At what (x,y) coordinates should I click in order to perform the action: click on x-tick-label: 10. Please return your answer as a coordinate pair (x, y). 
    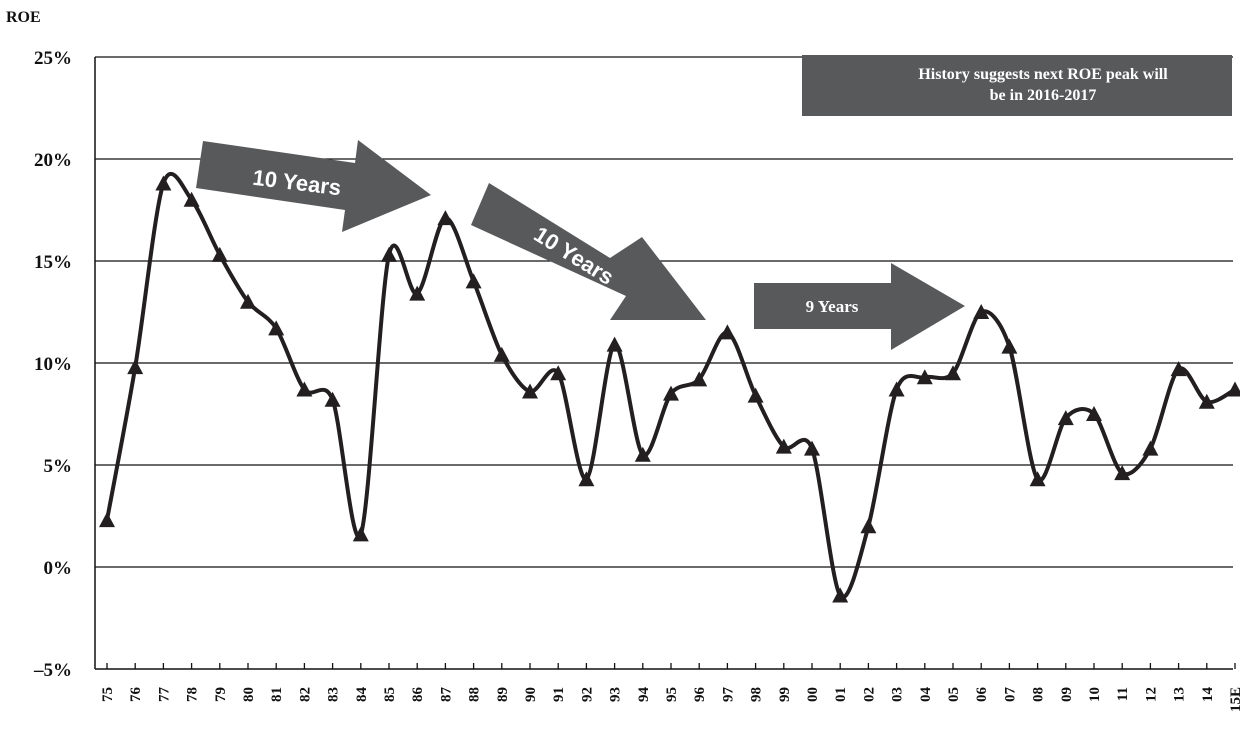
    Looking at the image, I should click on (1095, 694).